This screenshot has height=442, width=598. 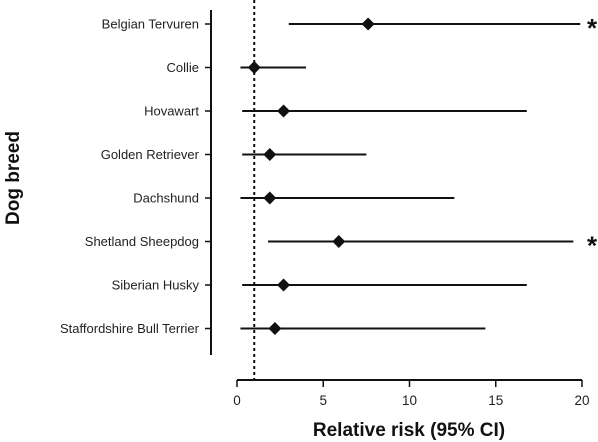 I want to click on x-tick-label: 0, so click(x=237, y=400).